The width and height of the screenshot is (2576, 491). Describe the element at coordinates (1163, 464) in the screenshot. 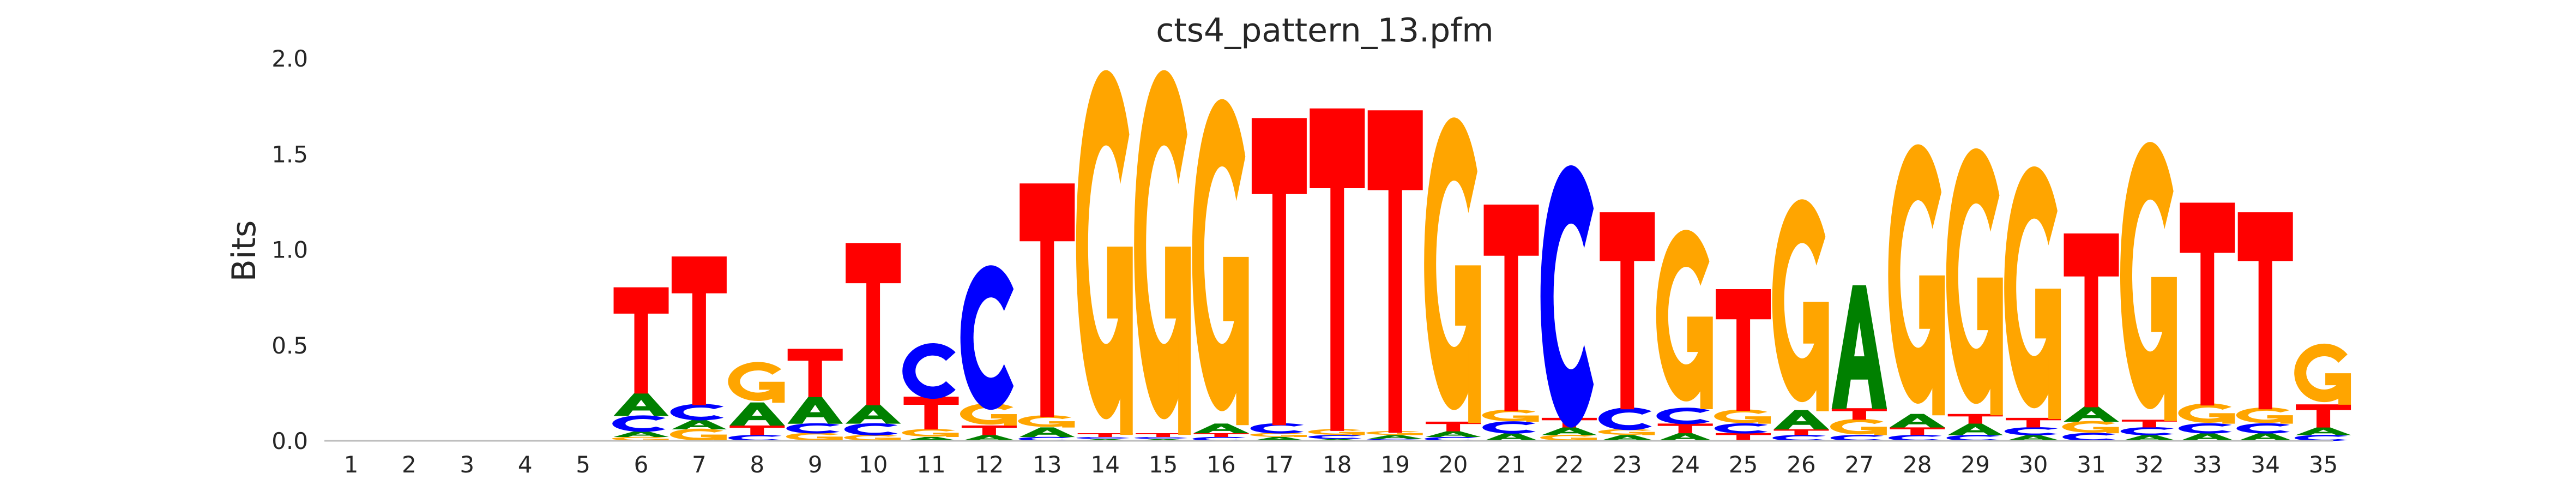

I see `x-tick-label: 15` at that location.